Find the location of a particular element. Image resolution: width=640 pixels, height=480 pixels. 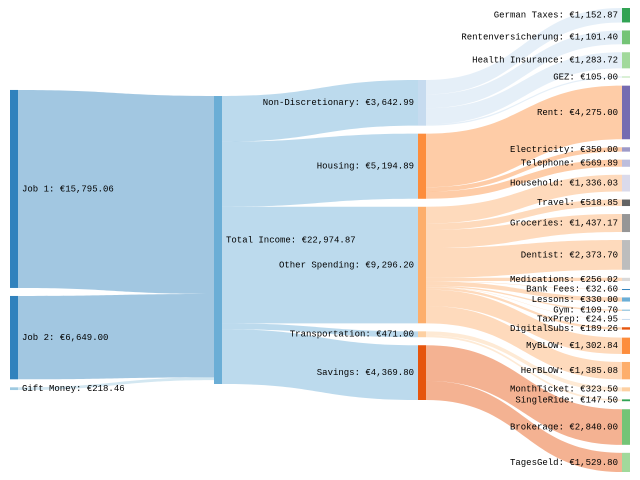

node-label: Other Spending: €9,296.20 is located at coordinates (346, 265).